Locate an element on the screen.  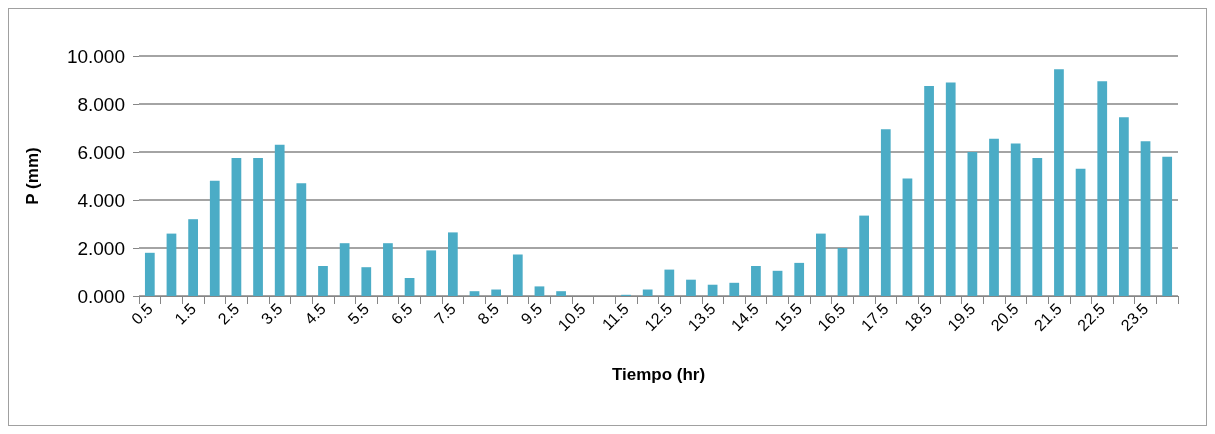
x-tick-label: 2.5 is located at coordinates (228, 313).